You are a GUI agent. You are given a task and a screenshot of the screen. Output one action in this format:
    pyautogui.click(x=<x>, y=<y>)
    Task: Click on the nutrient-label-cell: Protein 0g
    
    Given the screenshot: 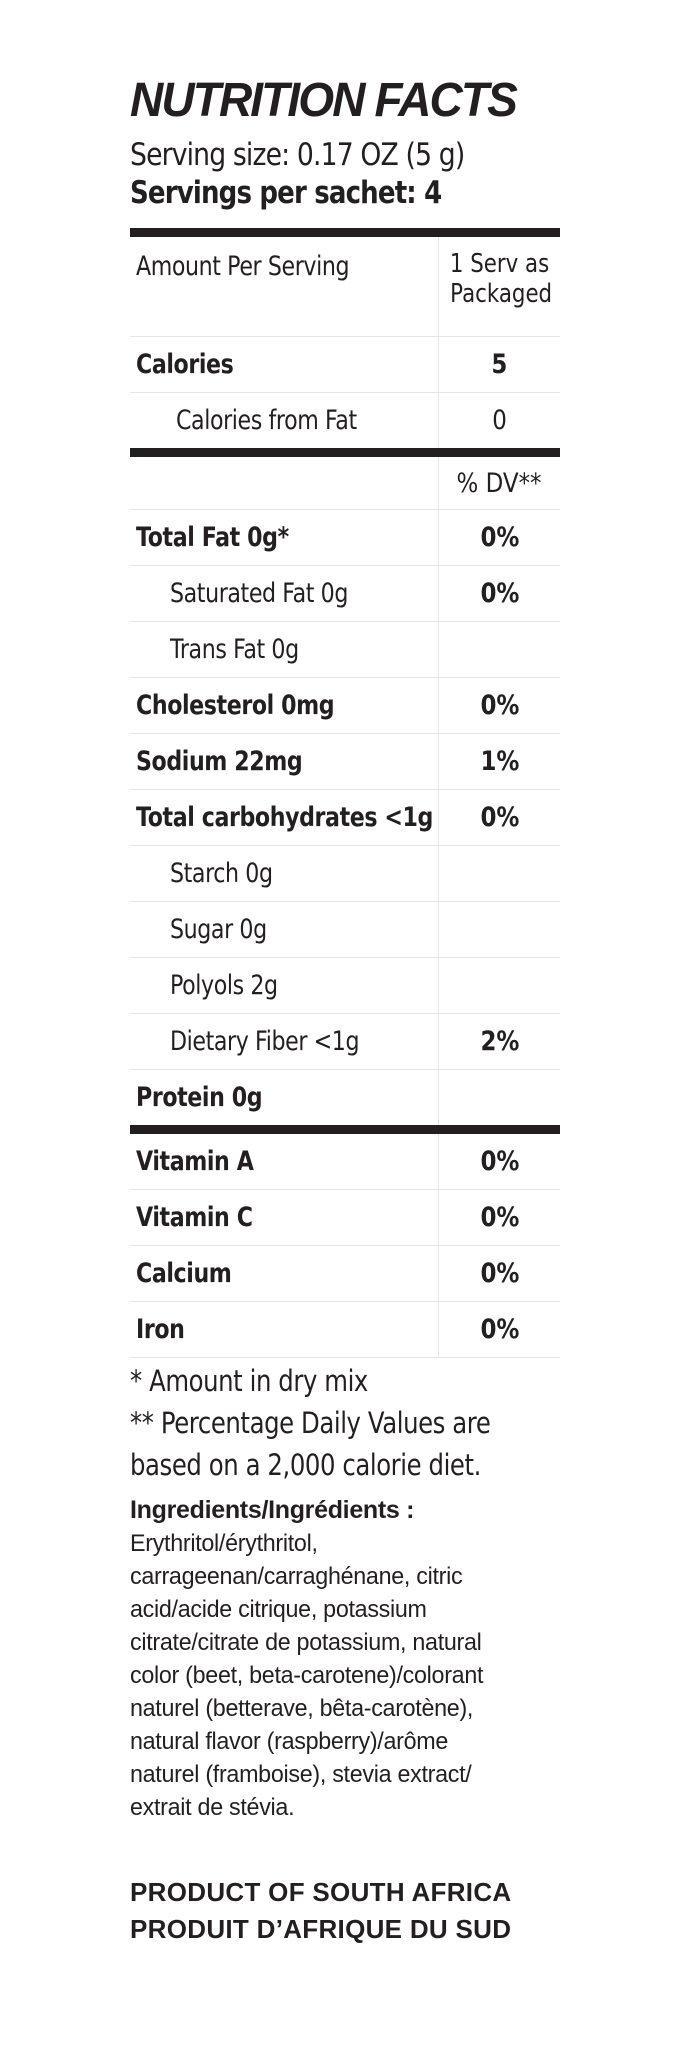 What is the action you would take?
    pyautogui.click(x=284, y=1097)
    